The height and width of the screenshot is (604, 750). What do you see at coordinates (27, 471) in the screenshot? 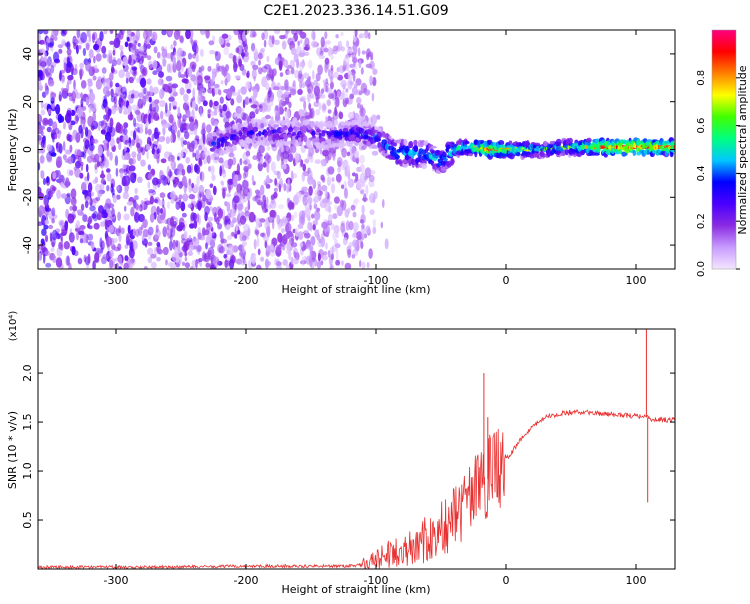
I see `snr-y-tick-label: 1.0` at bounding box center [27, 471].